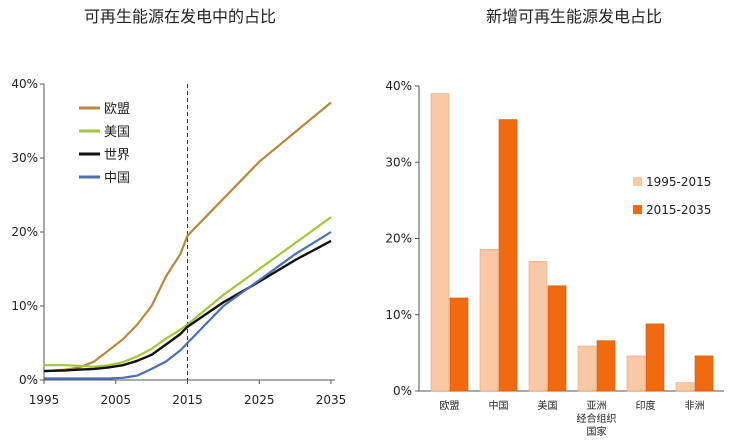 The image size is (731, 442). I want to click on category-label: 欧盟, so click(450, 406).